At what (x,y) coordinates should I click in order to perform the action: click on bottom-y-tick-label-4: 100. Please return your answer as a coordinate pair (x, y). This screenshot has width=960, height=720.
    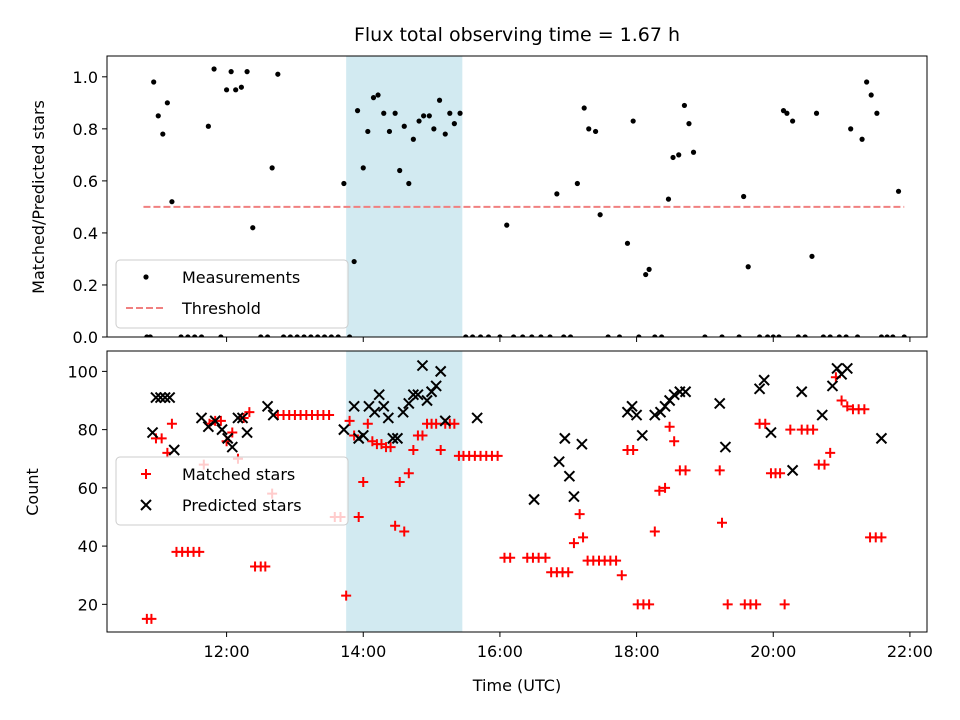
    Looking at the image, I should click on (82, 371).